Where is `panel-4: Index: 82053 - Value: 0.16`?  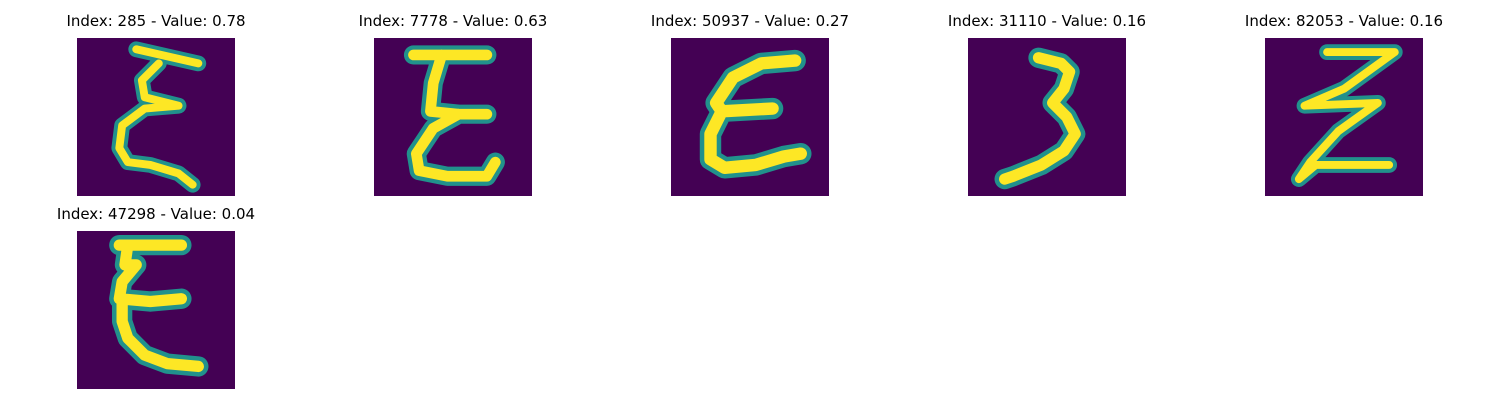 panel-4: Index: 82053 - Value: 0.16 is located at coordinates (1344, 104).